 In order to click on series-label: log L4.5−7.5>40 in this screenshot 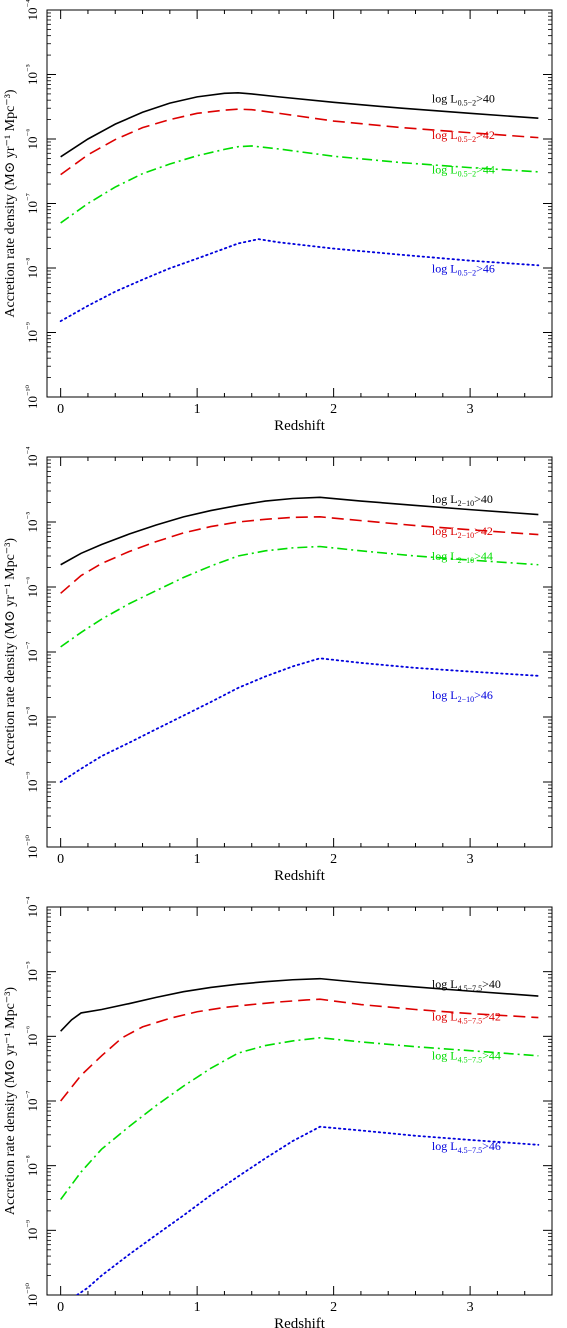, I will do `click(466, 985)`.